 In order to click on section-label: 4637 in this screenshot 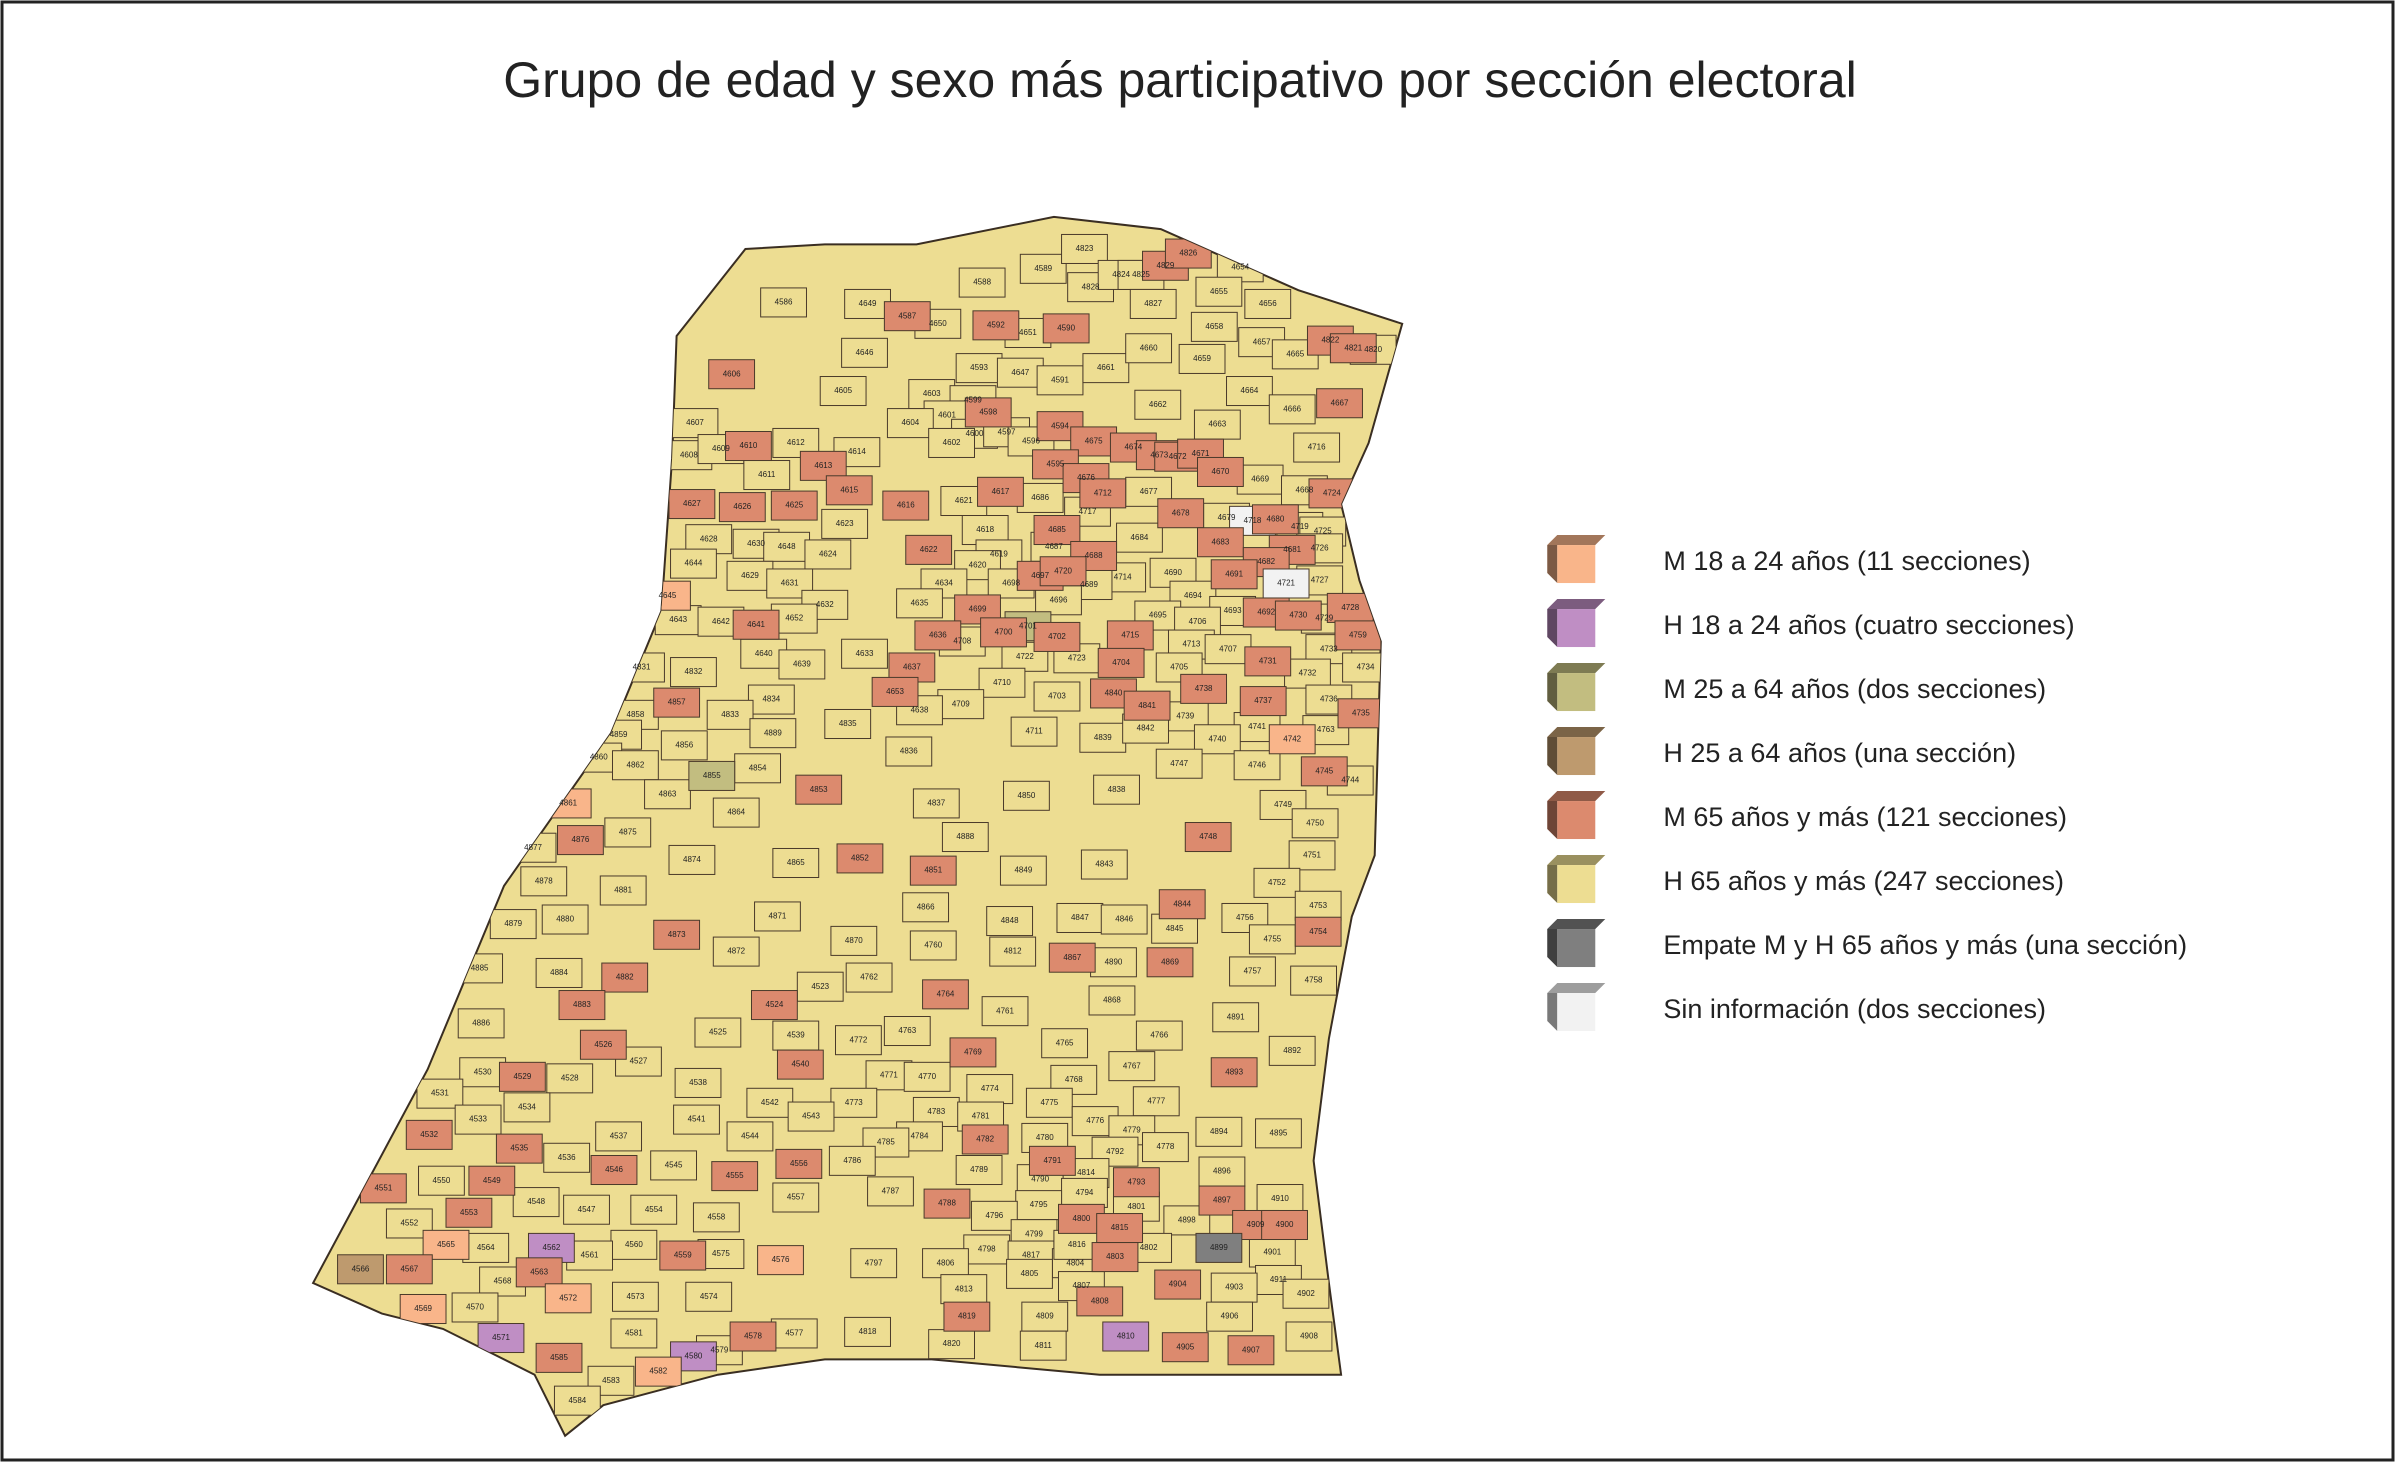, I will do `click(912, 667)`.